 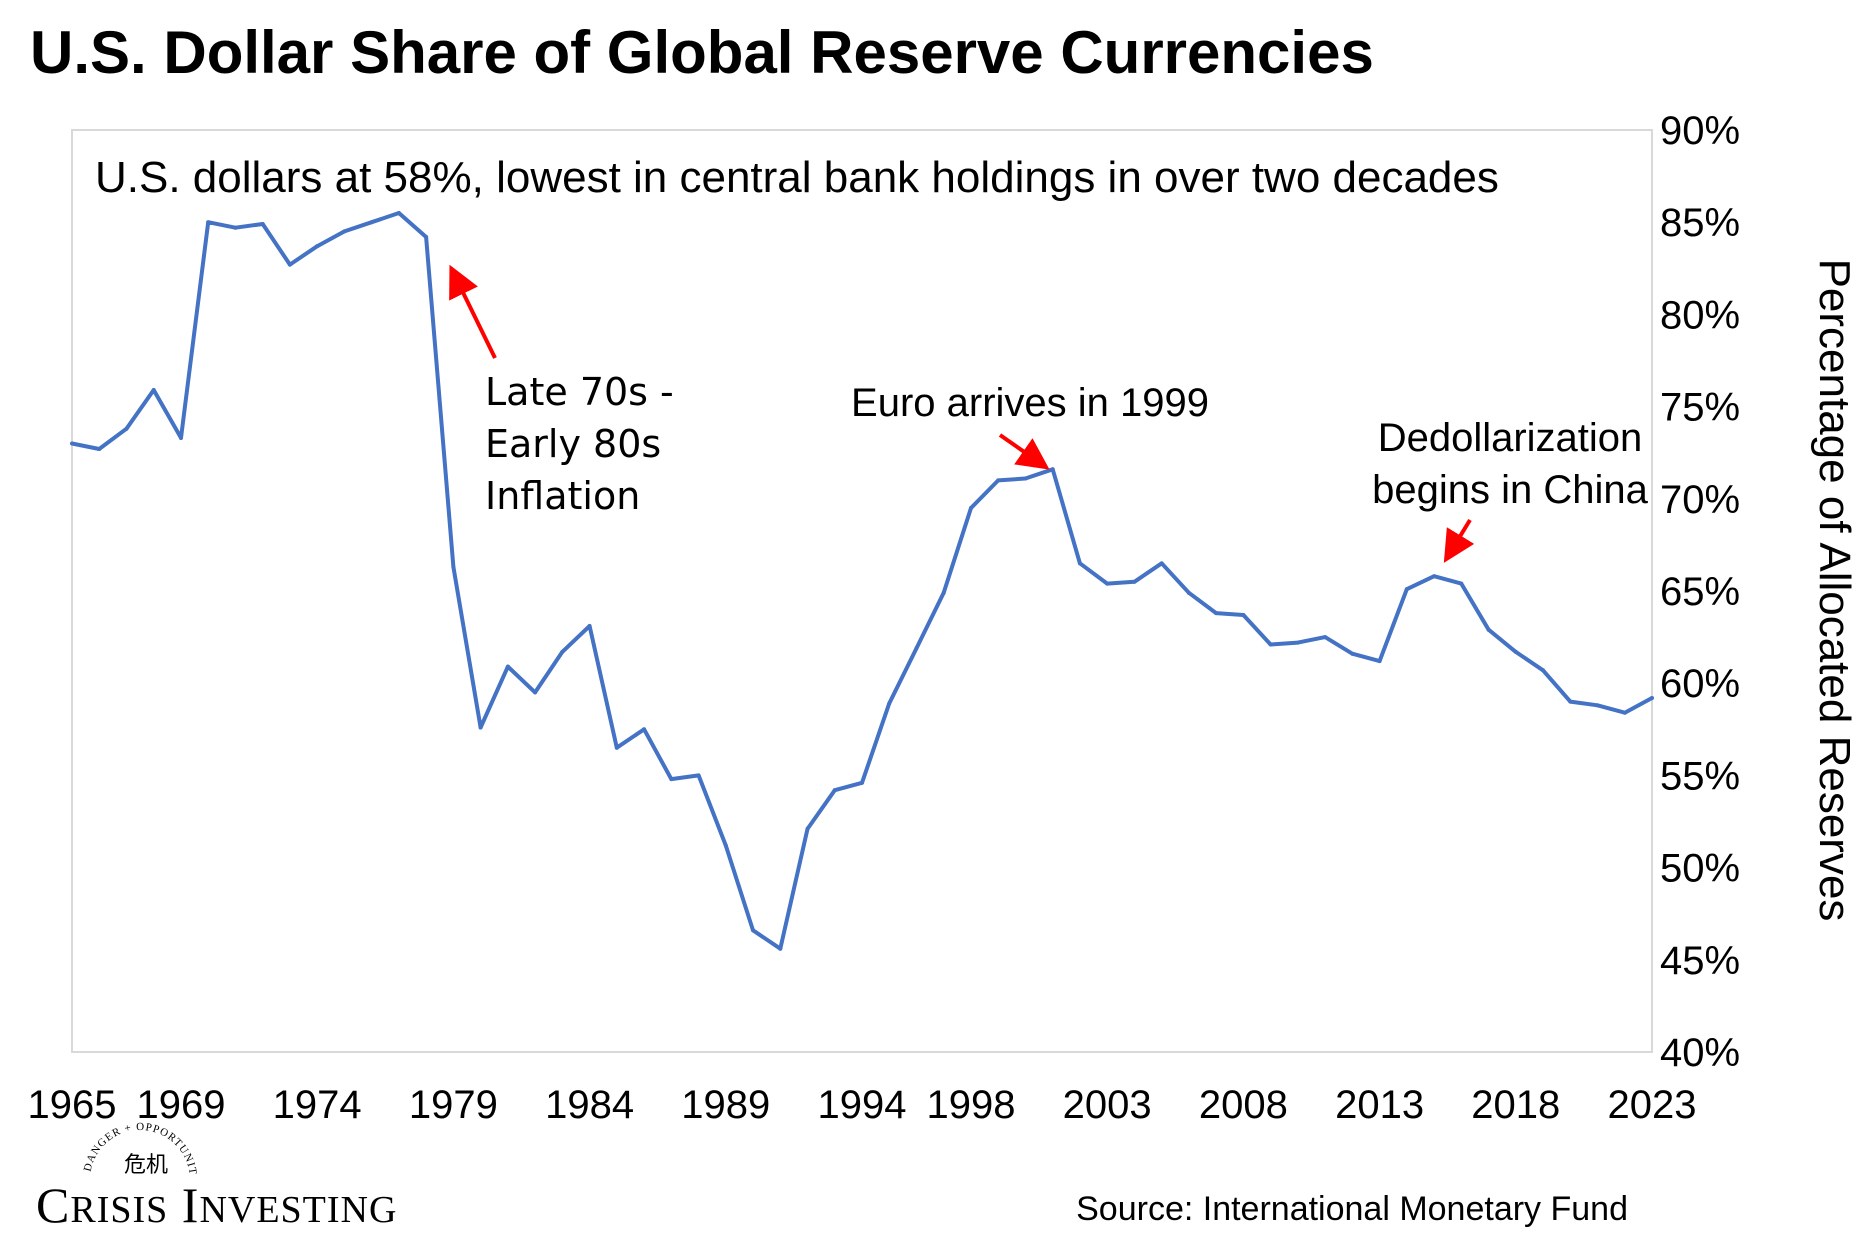 What do you see at coordinates (1379, 1105) in the screenshot?
I see `x-tick-label: 2013` at bounding box center [1379, 1105].